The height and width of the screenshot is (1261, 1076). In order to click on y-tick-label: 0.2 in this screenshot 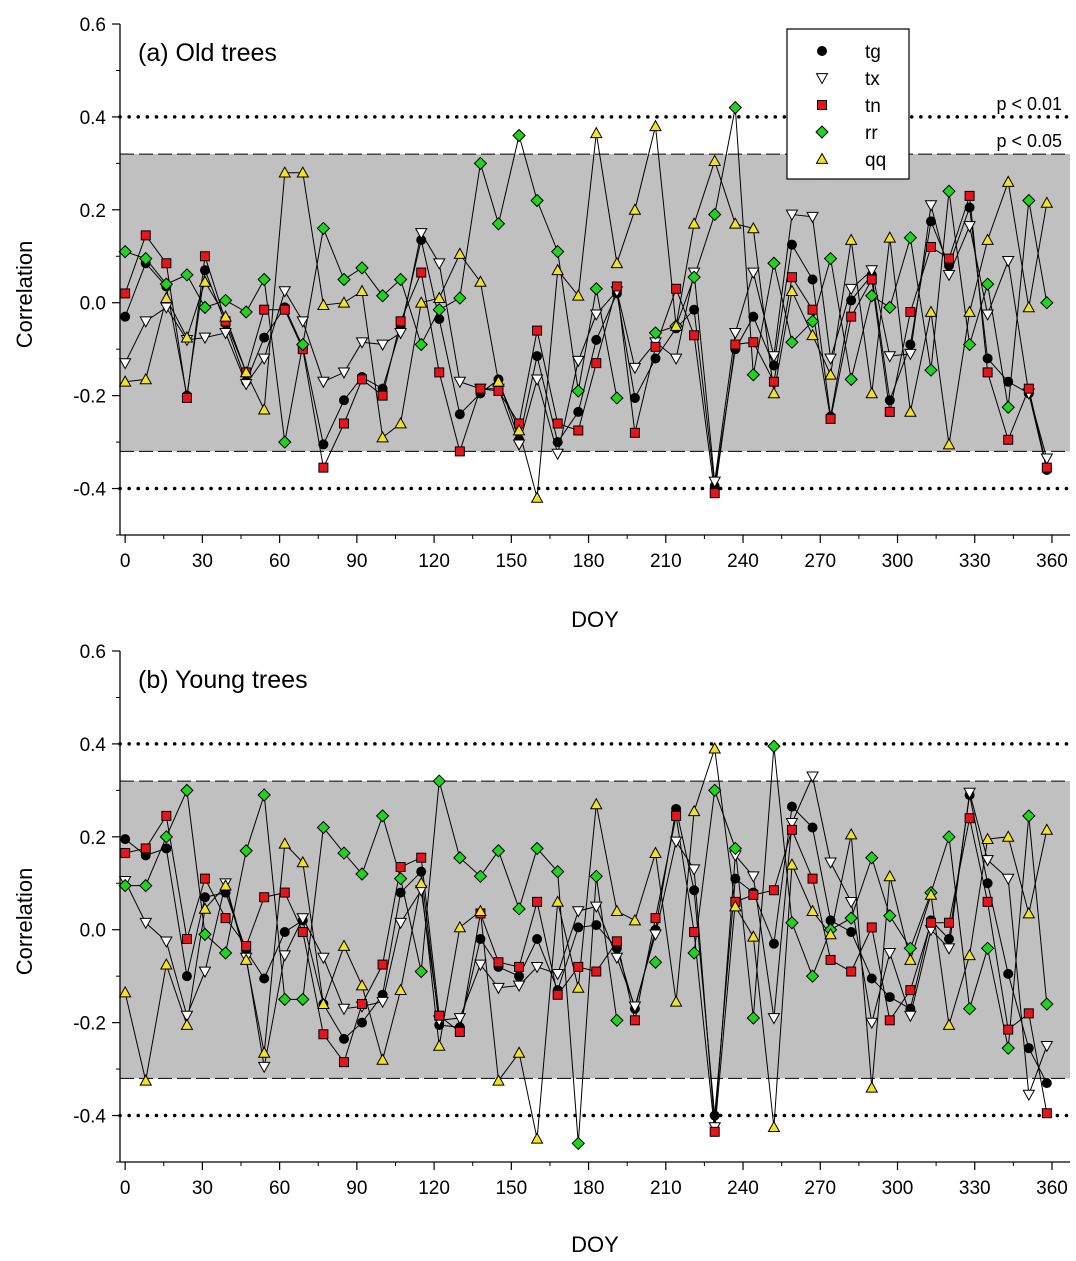, I will do `click(93, 211)`.